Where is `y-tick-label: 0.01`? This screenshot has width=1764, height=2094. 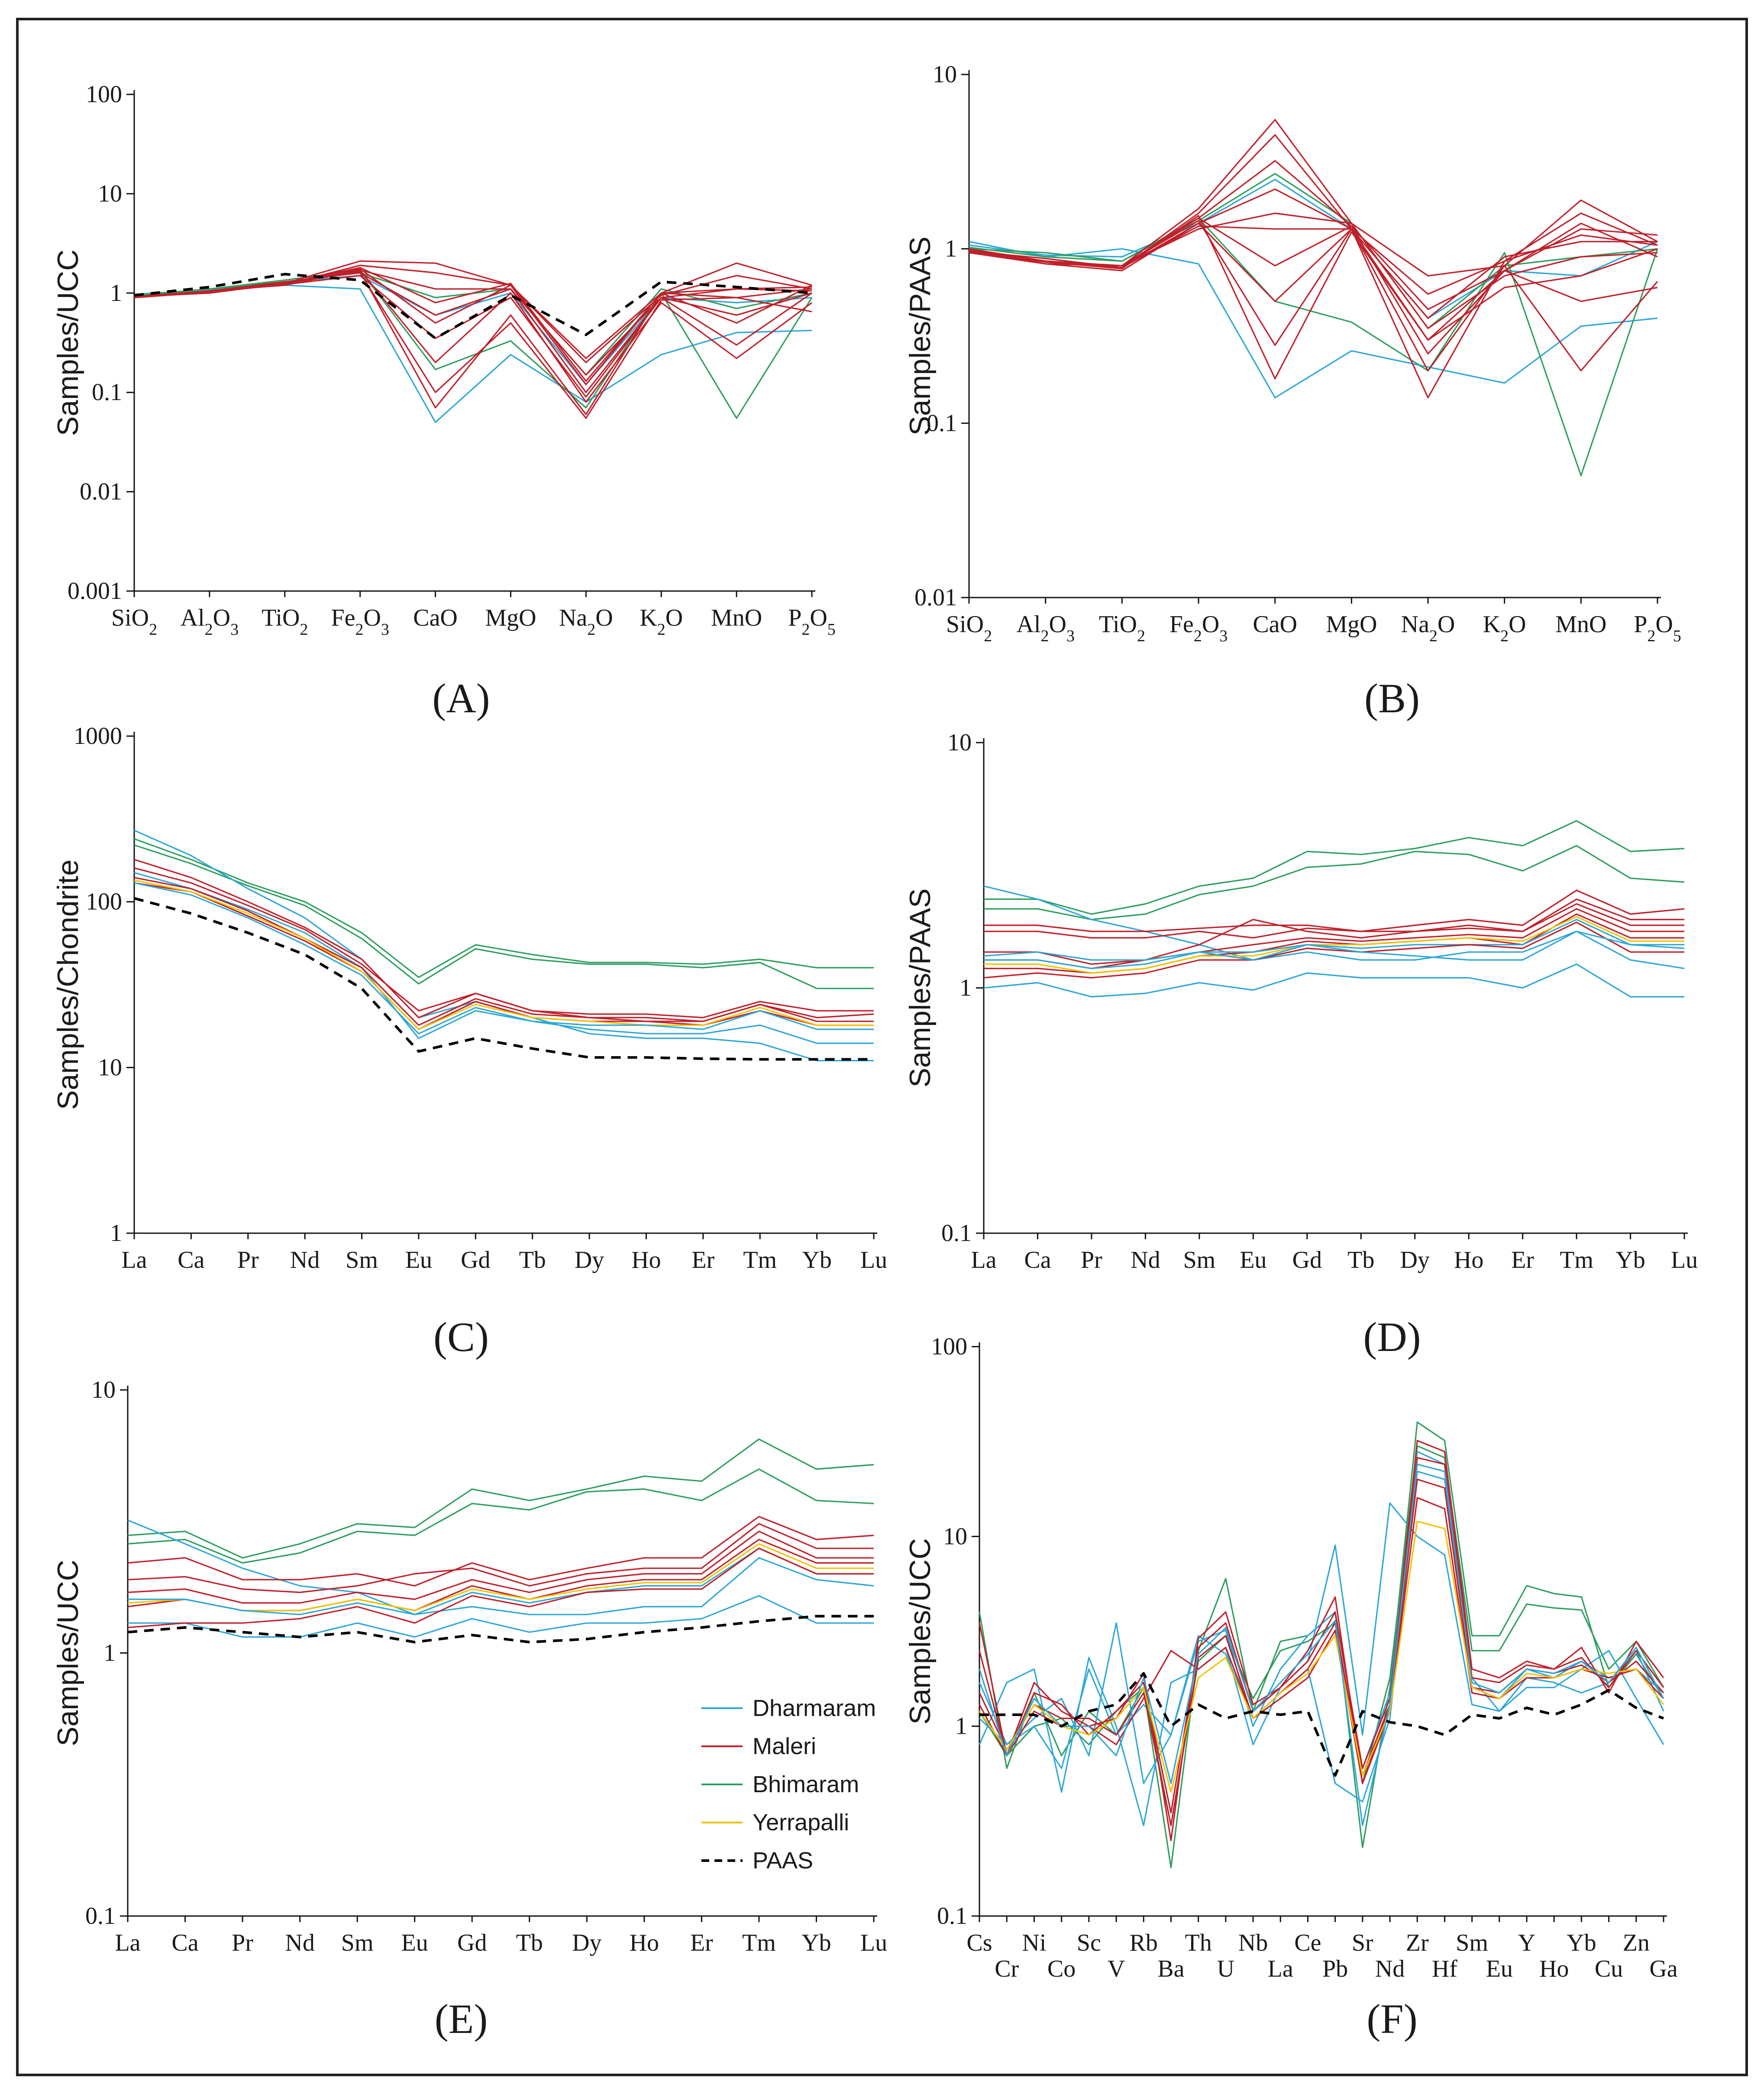
y-tick-label: 0.01 is located at coordinates (935, 597).